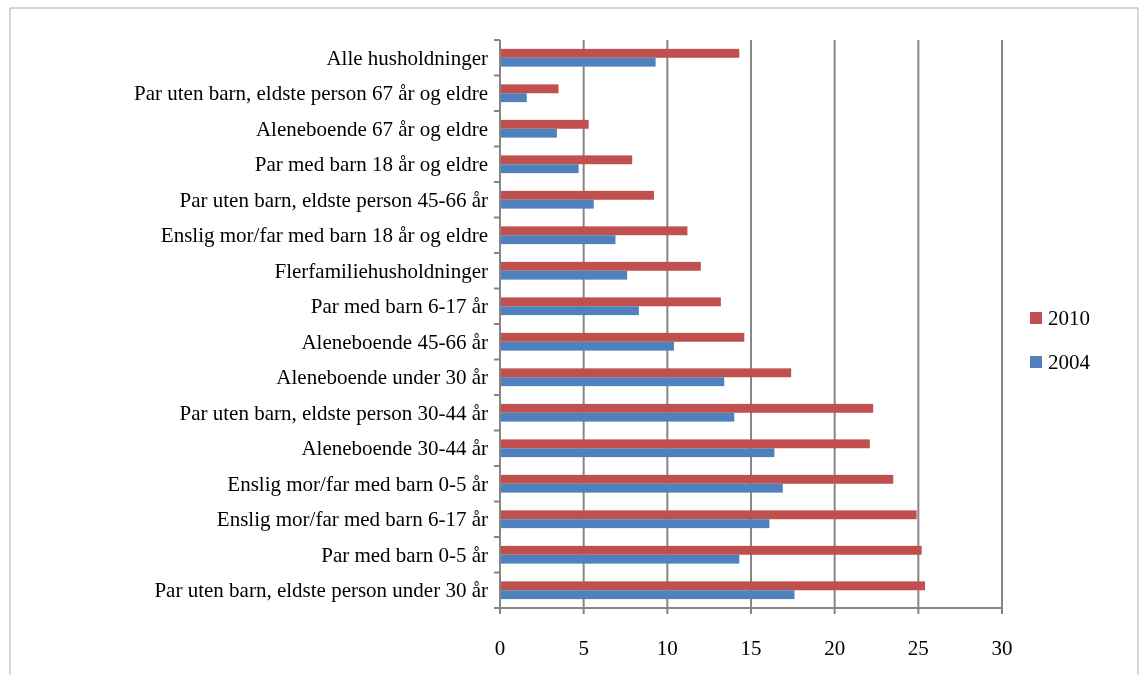  I want to click on x-tick-label: 5, so click(583, 648).